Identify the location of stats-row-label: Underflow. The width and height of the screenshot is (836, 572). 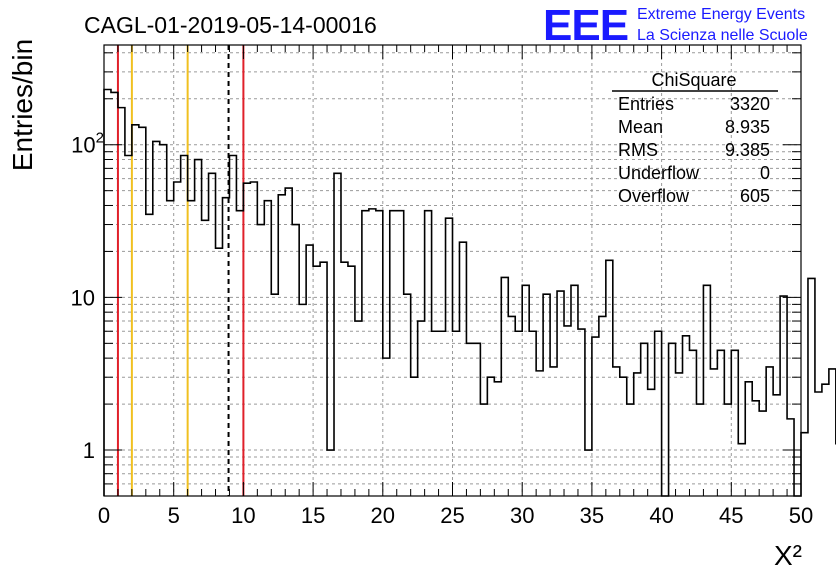
(659, 173).